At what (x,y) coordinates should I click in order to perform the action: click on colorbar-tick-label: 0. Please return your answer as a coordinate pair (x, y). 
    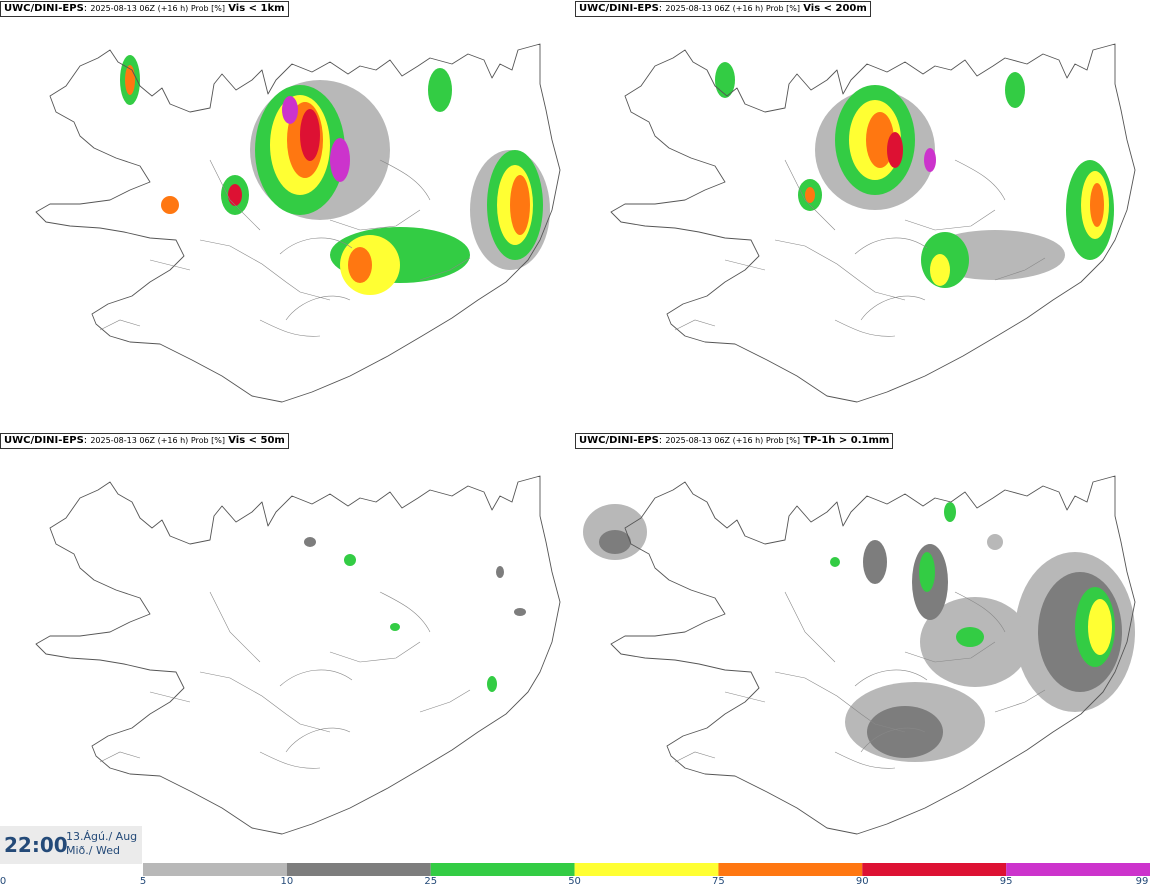
    Looking at the image, I should click on (3, 881).